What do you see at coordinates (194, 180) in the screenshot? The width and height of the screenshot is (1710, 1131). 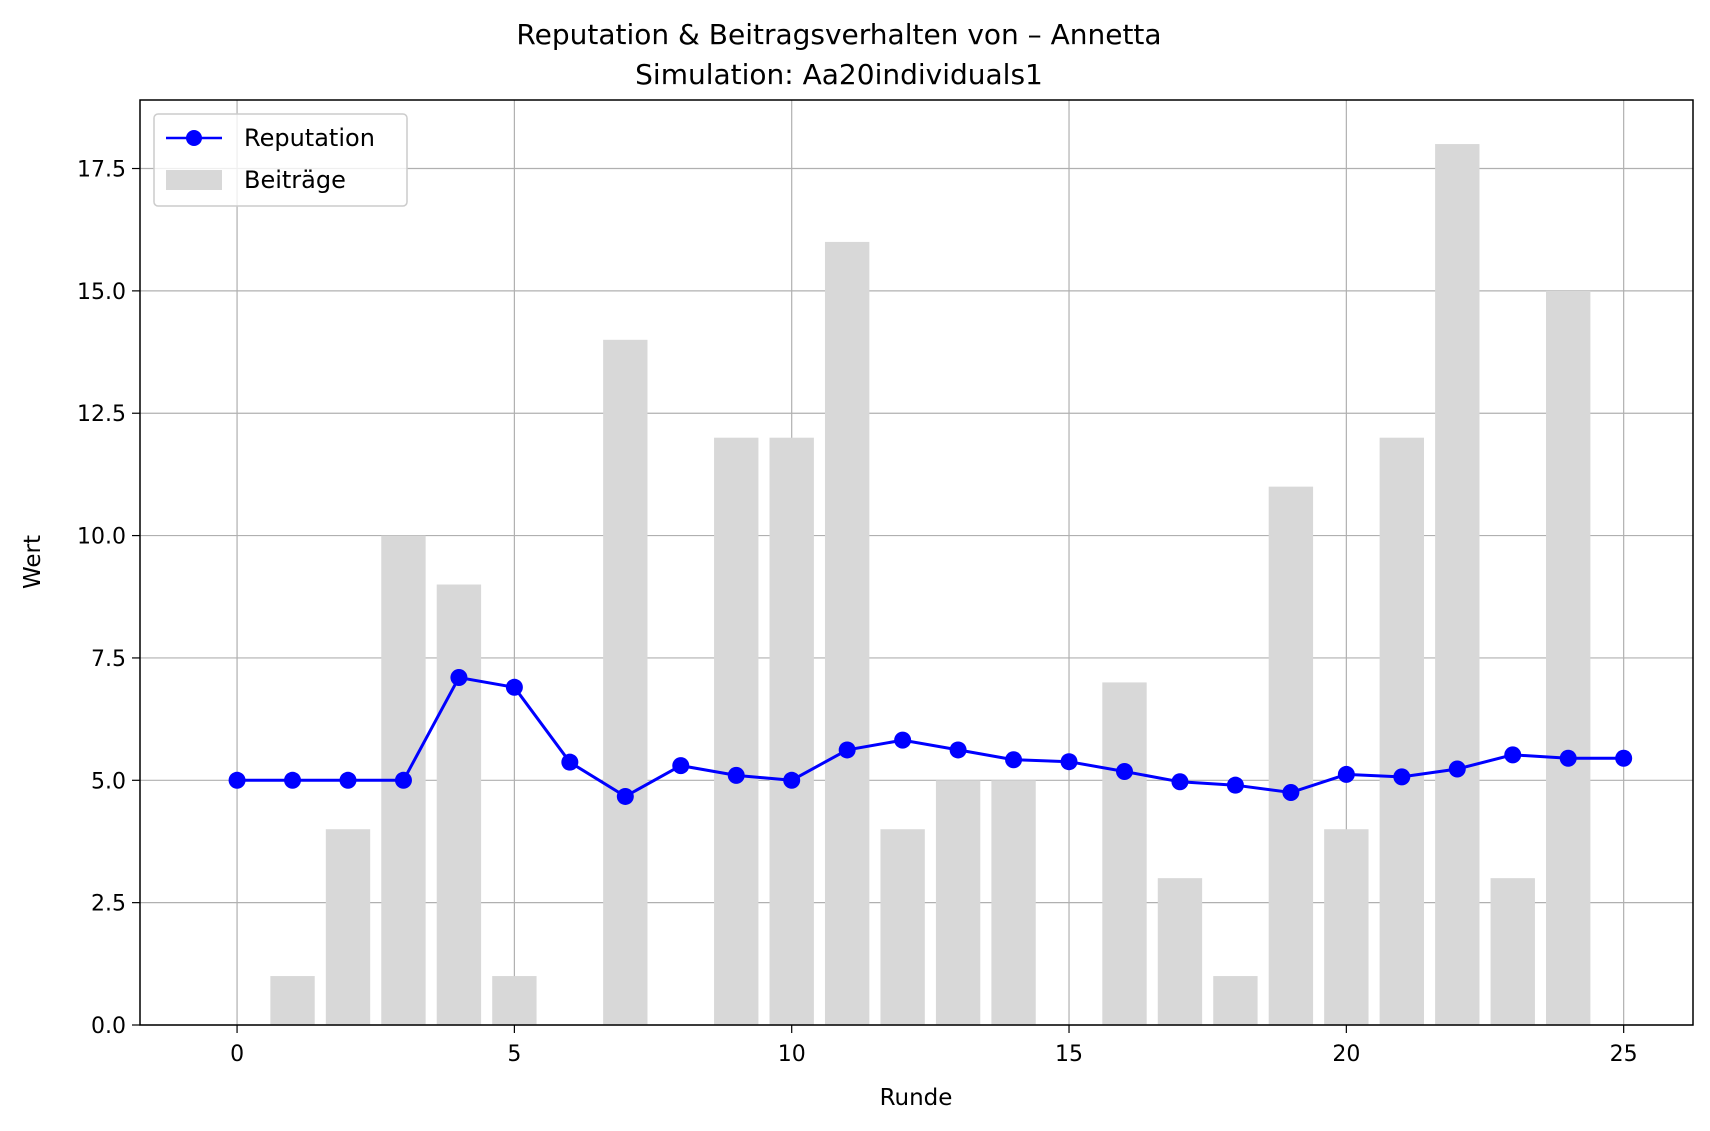 I see `legend-bar-swatch` at bounding box center [194, 180].